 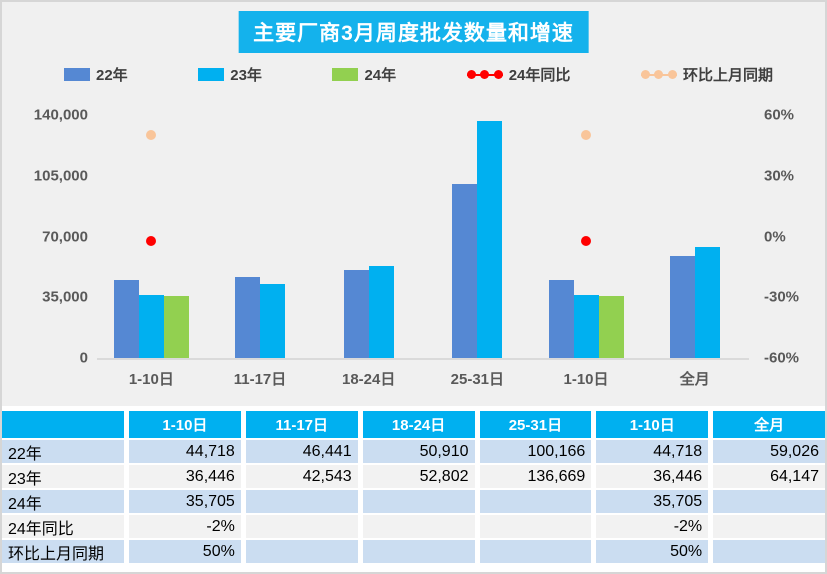 What do you see at coordinates (539, 75) in the screenshot?
I see `legend-label: 24年同比` at bounding box center [539, 75].